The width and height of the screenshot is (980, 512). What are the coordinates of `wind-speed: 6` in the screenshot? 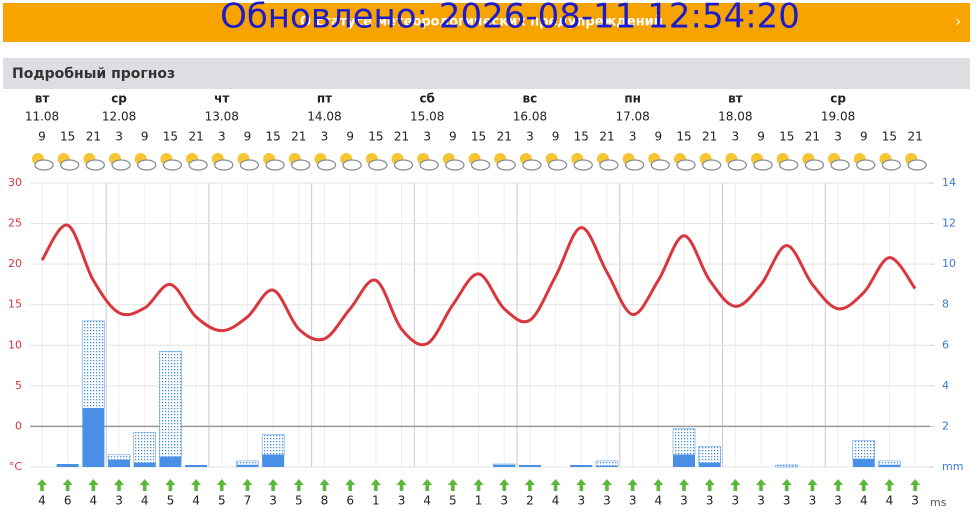 It's located at (350, 501).